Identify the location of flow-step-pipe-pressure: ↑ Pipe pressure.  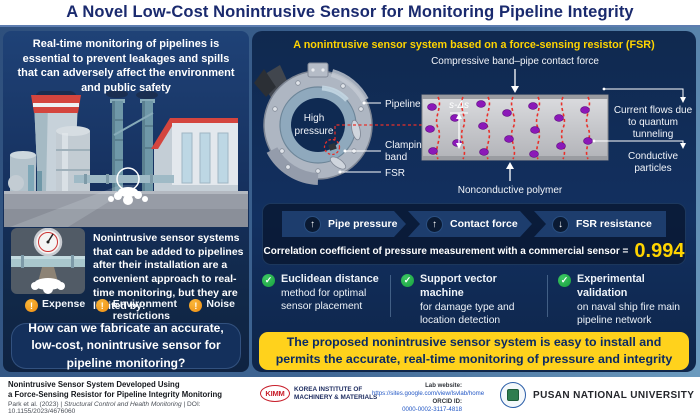
(344, 224).